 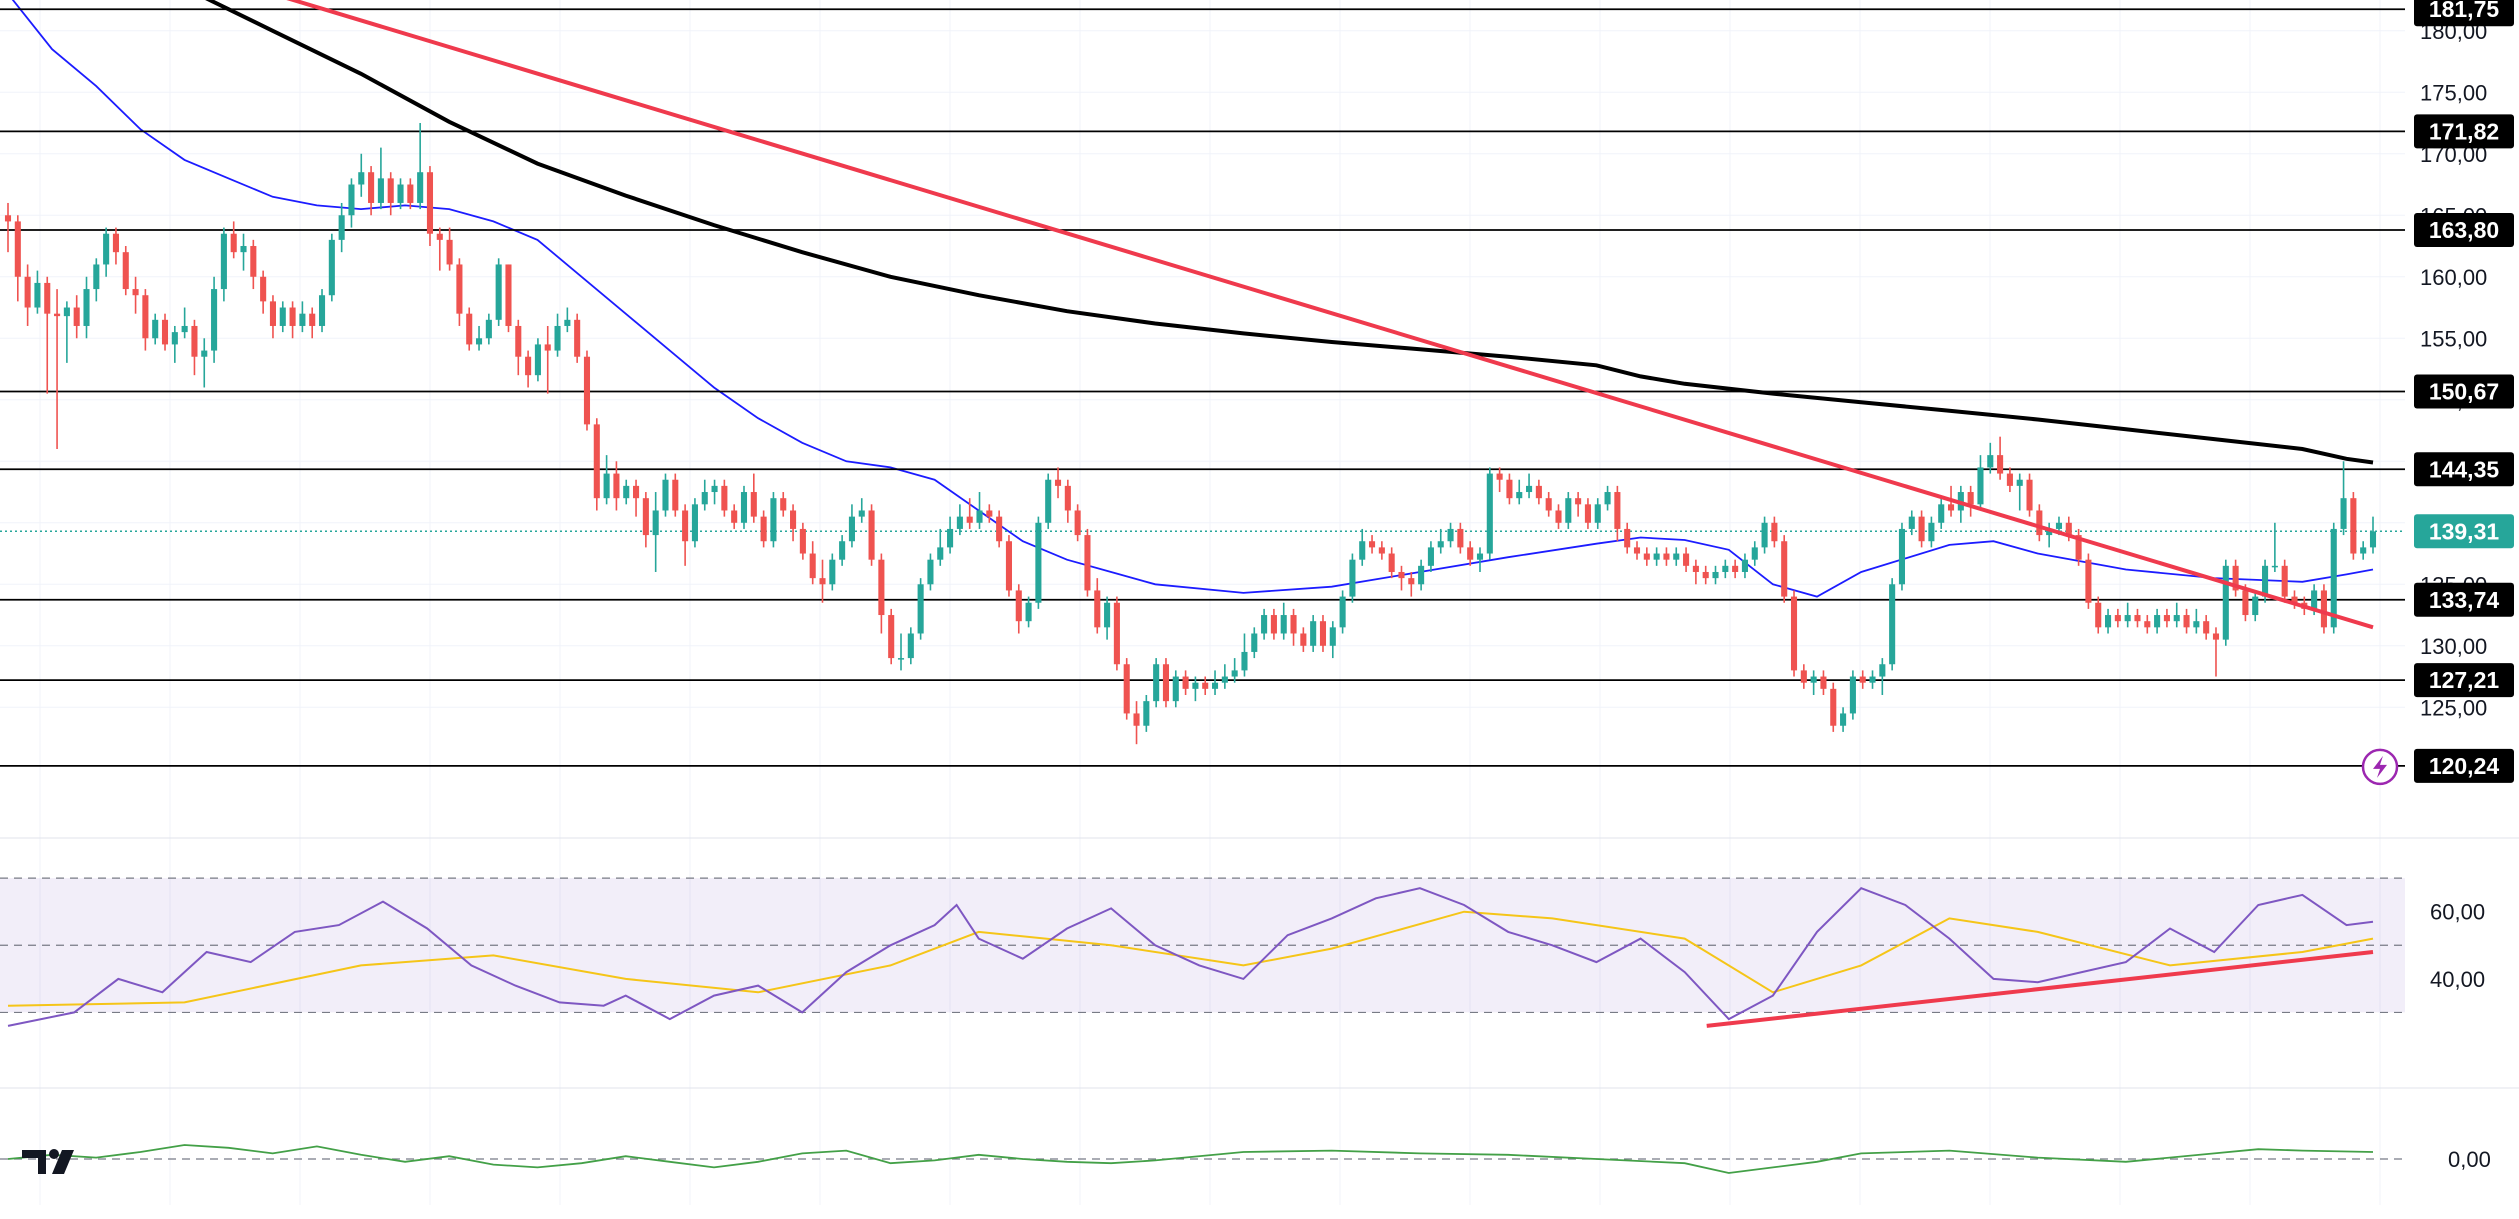 I want to click on price-level-label: 181,75, so click(x=2464, y=11).